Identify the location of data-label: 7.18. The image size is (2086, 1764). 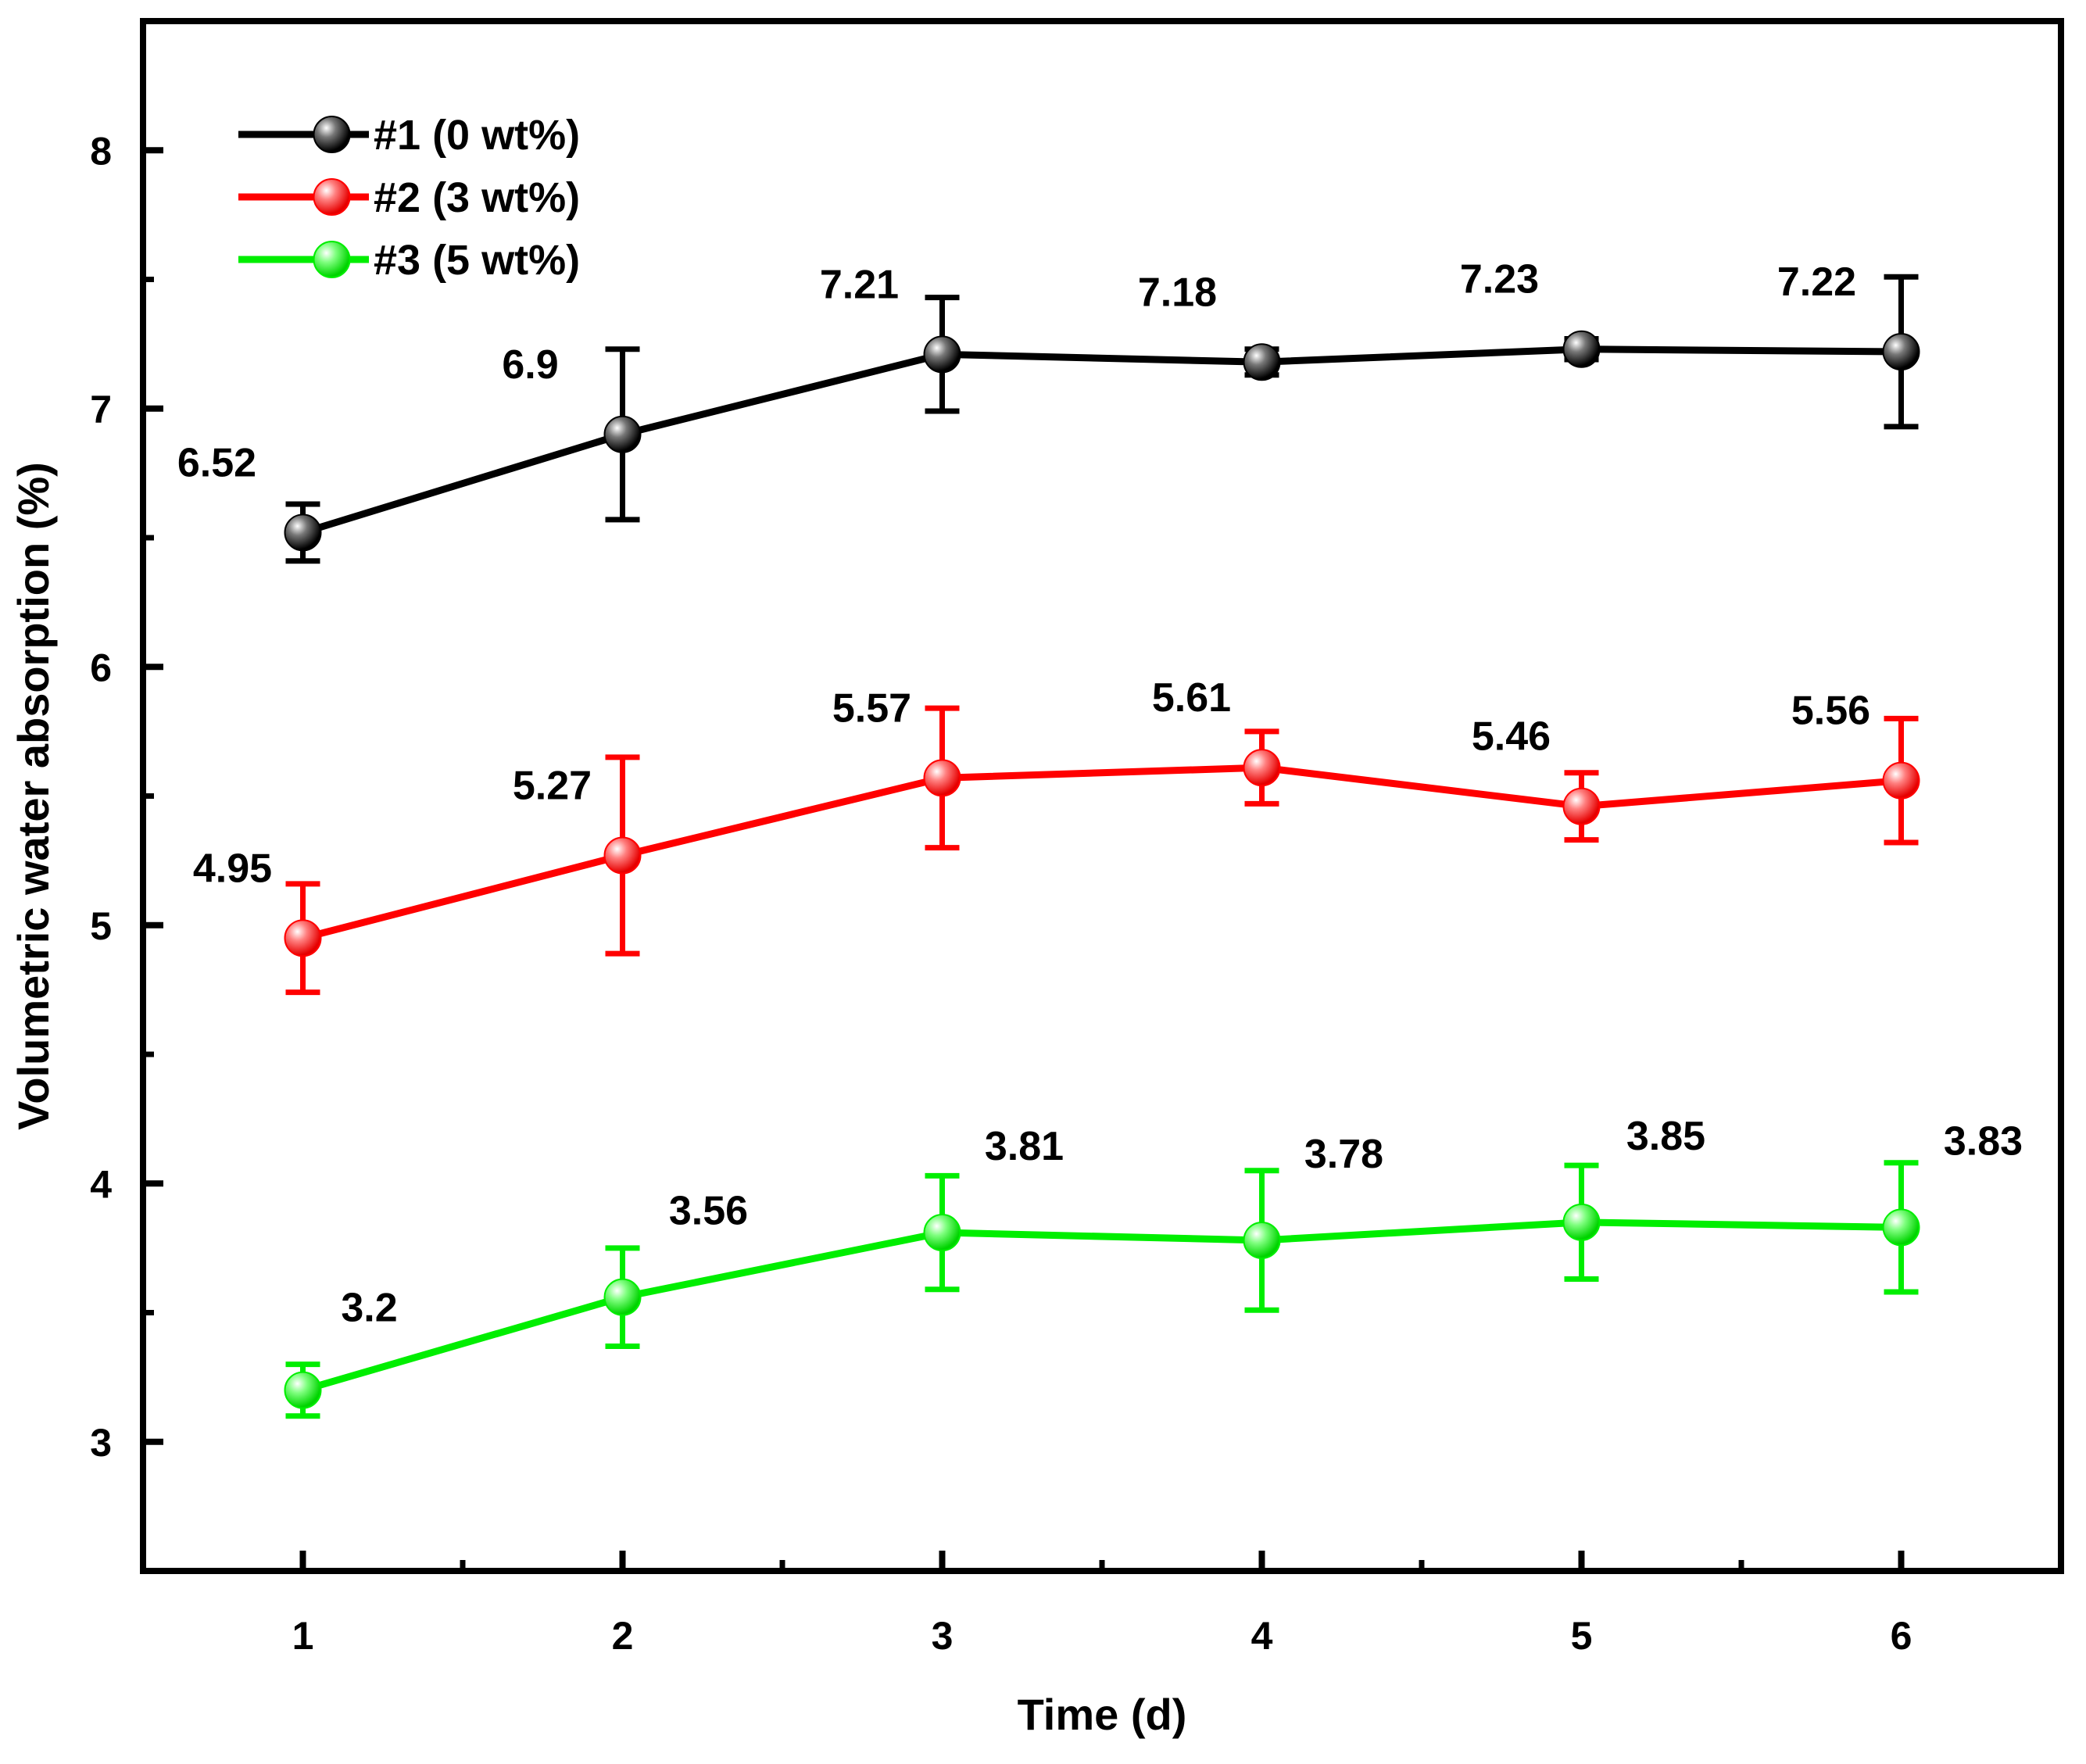
(1177, 292).